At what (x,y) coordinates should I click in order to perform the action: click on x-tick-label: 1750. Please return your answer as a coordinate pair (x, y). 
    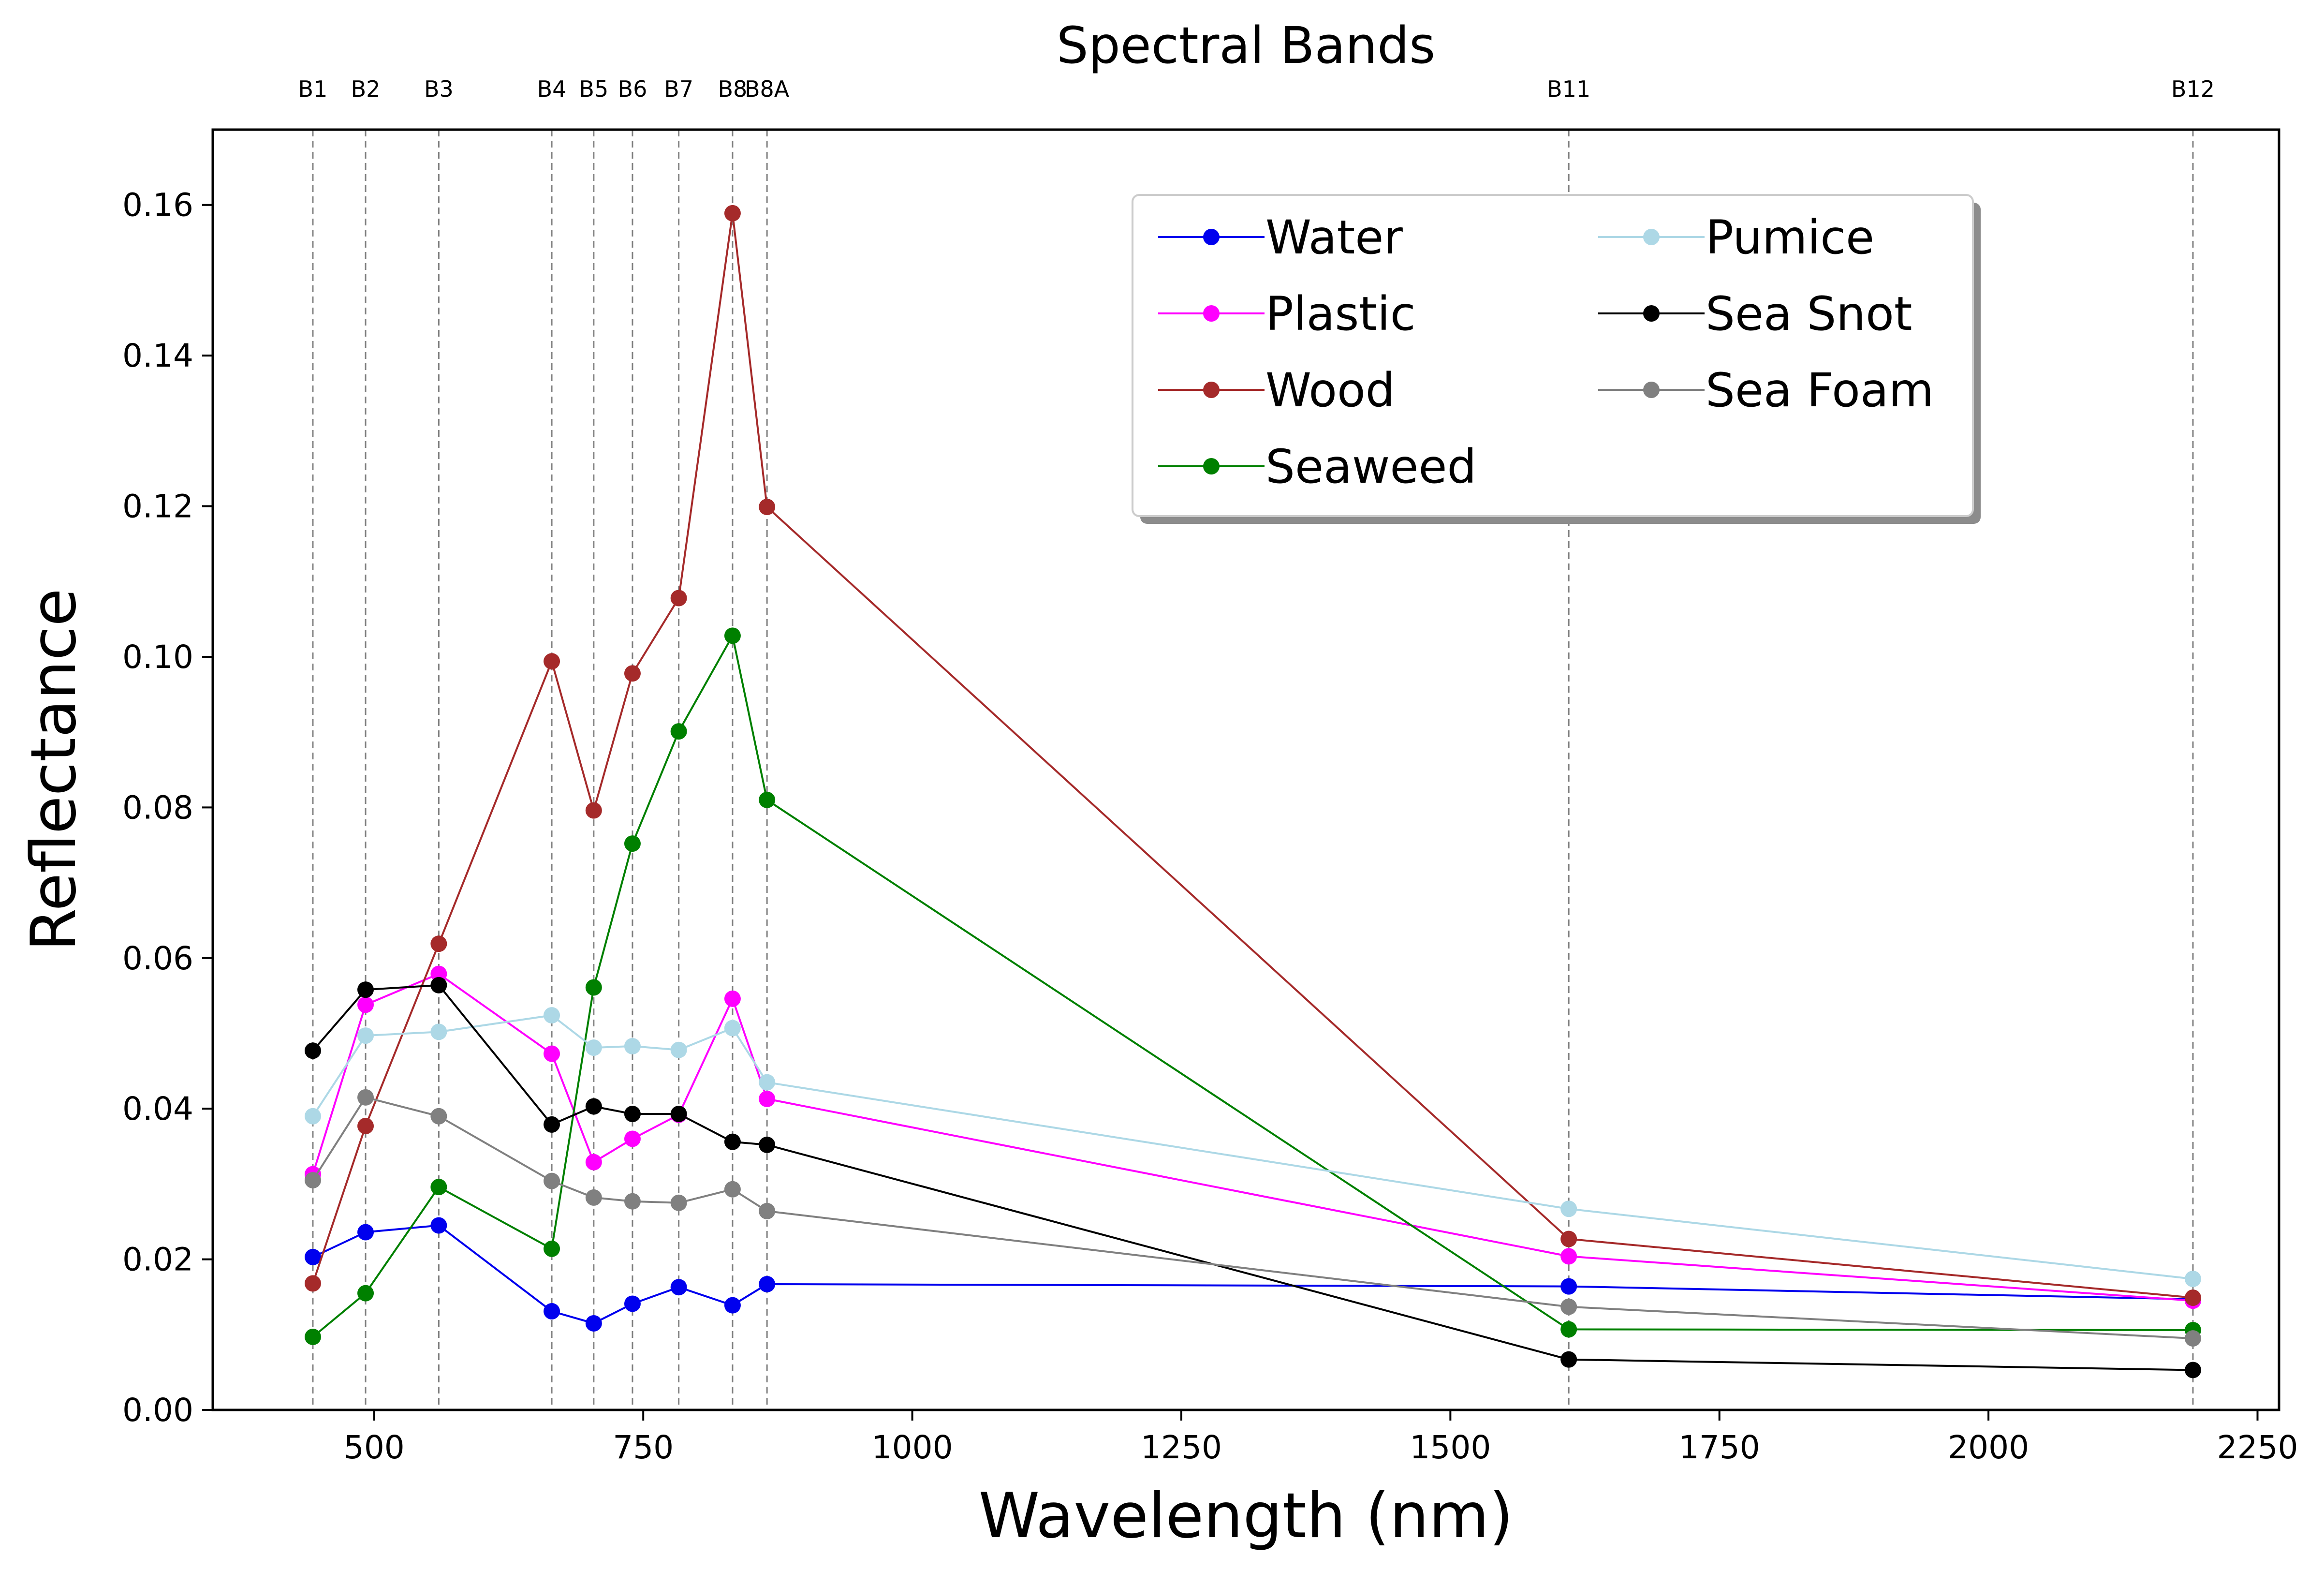
    Looking at the image, I should click on (1719, 1447).